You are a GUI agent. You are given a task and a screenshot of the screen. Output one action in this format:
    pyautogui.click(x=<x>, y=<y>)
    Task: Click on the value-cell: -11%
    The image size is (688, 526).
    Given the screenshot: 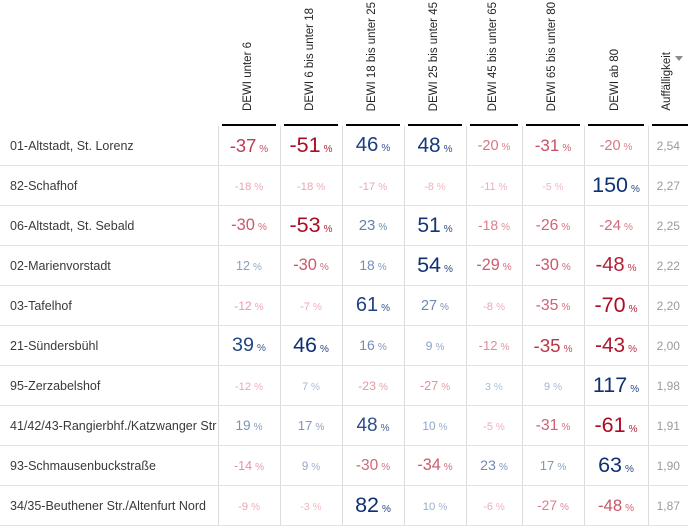 What is the action you would take?
    pyautogui.click(x=493, y=185)
    